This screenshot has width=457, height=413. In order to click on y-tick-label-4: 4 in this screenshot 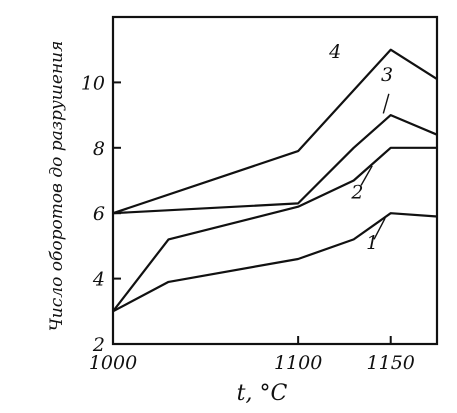, I will do `click(98, 280)`.